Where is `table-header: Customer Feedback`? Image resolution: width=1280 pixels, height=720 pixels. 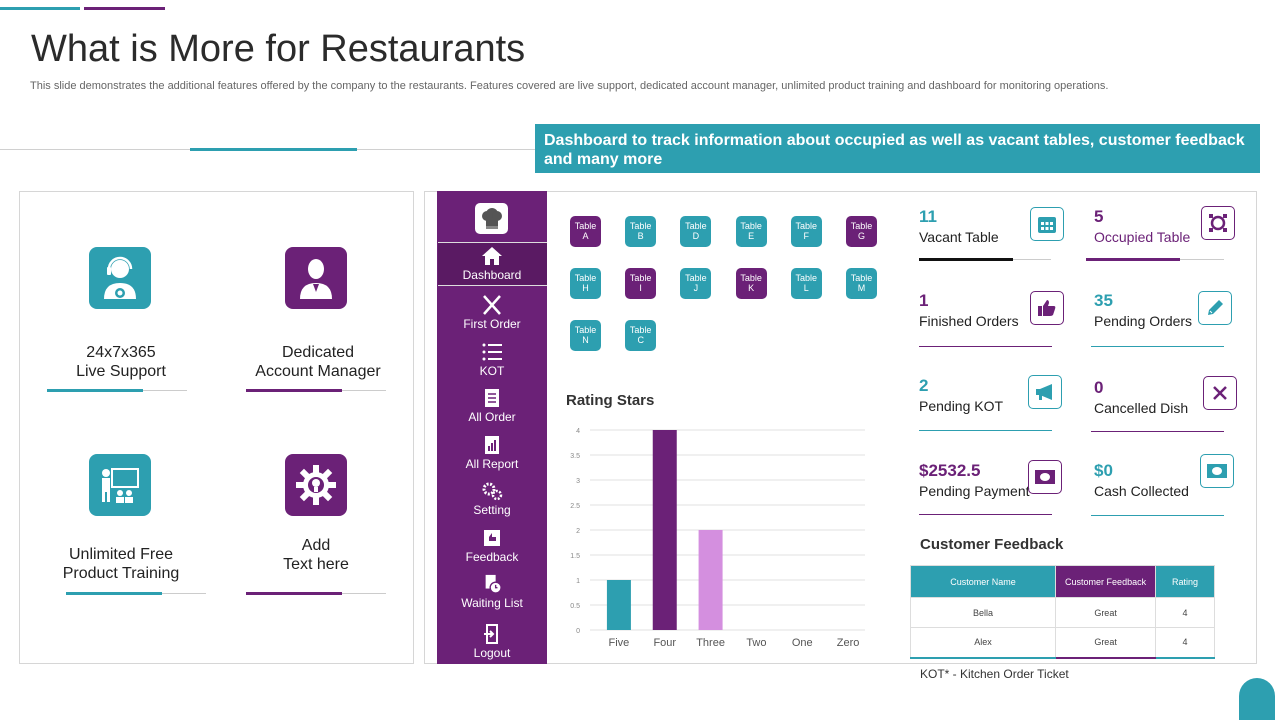 table-header: Customer Feedback is located at coordinates (1106, 581).